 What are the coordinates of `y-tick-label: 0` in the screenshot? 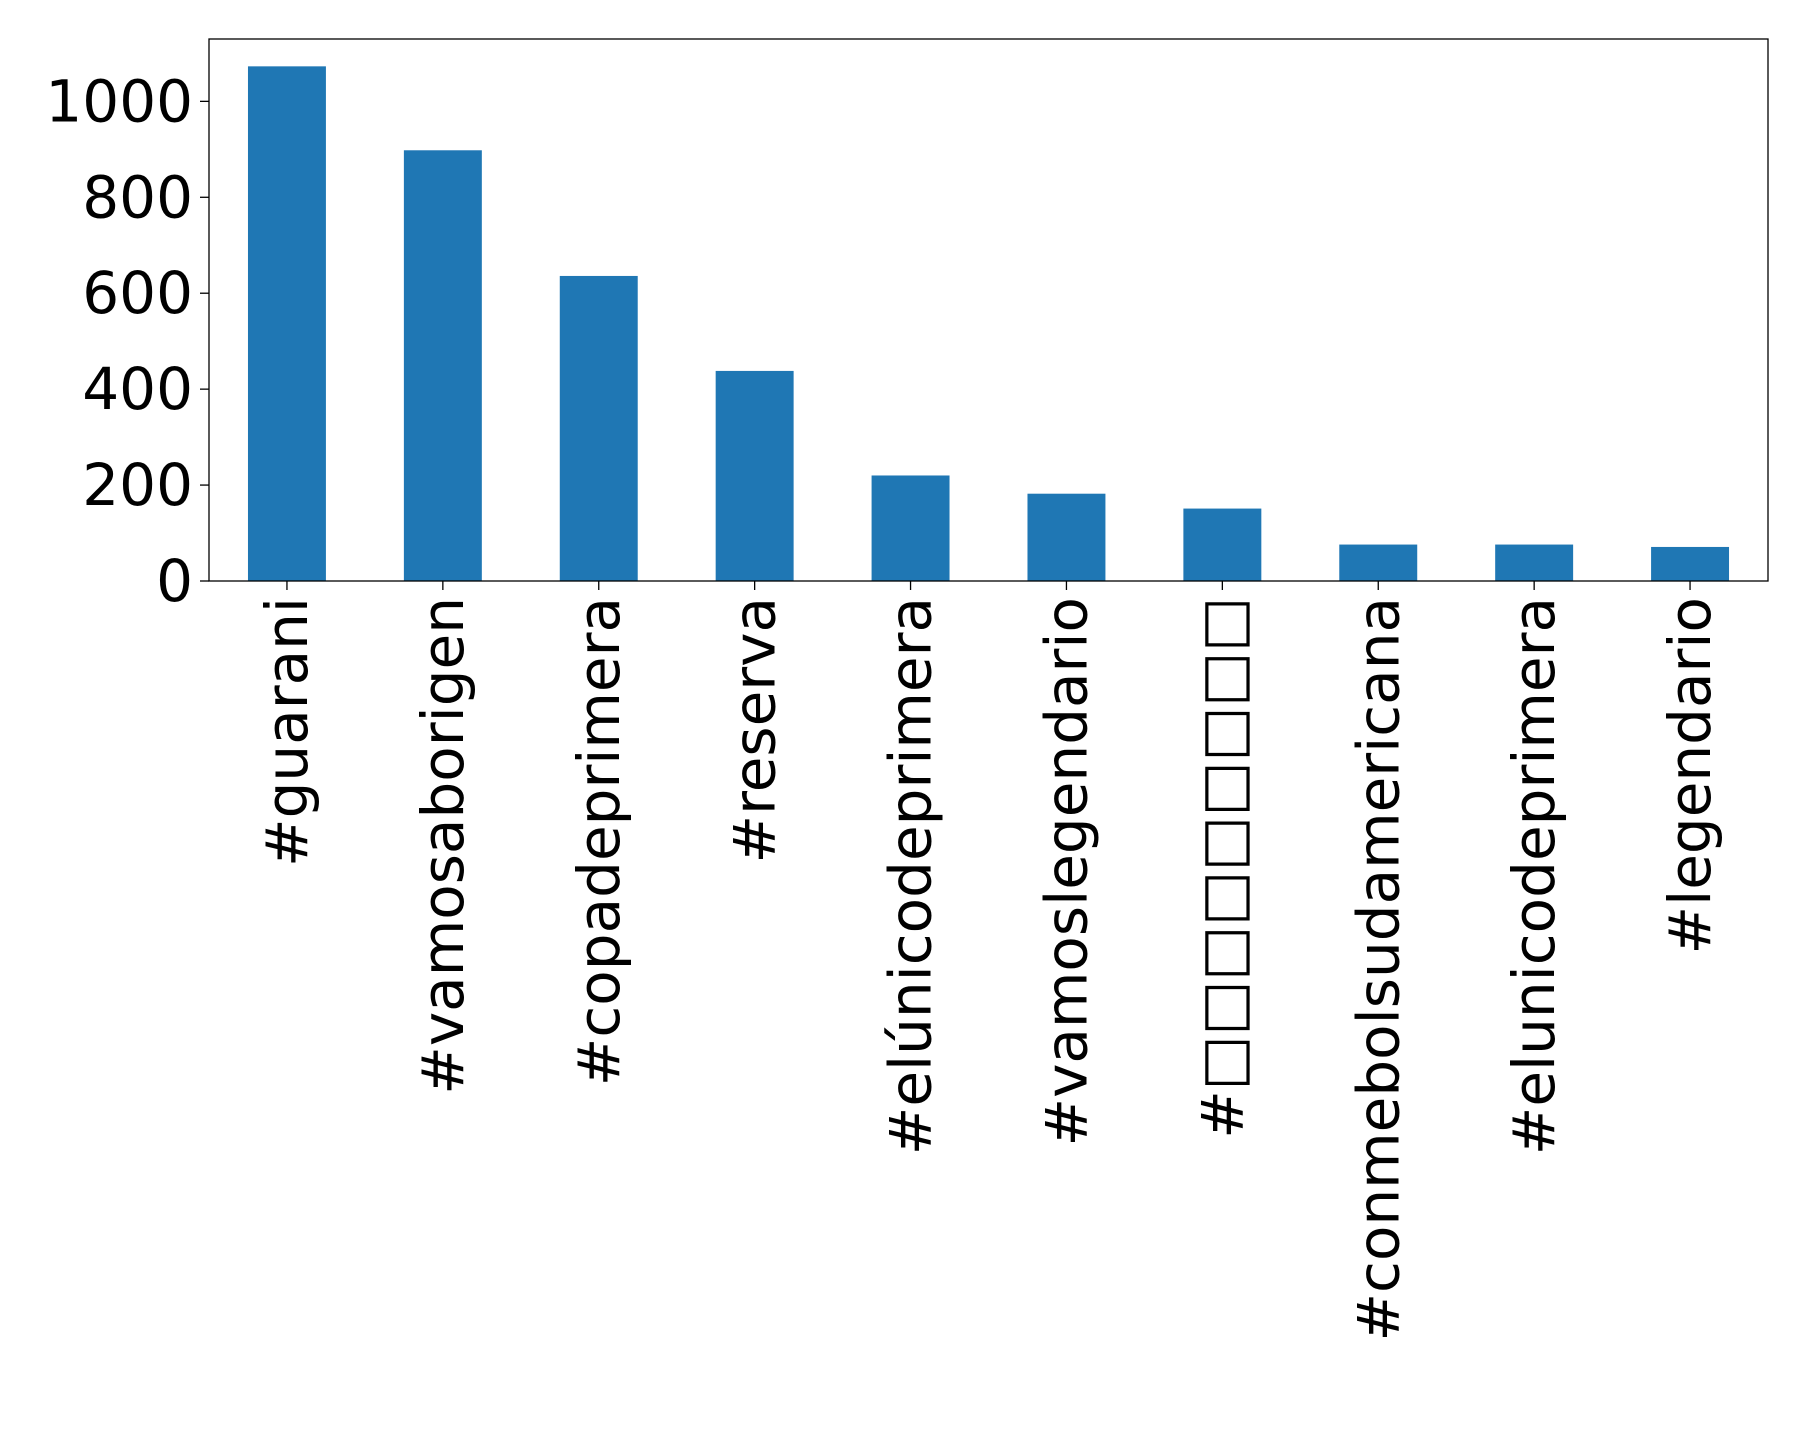 It's located at (174, 581).